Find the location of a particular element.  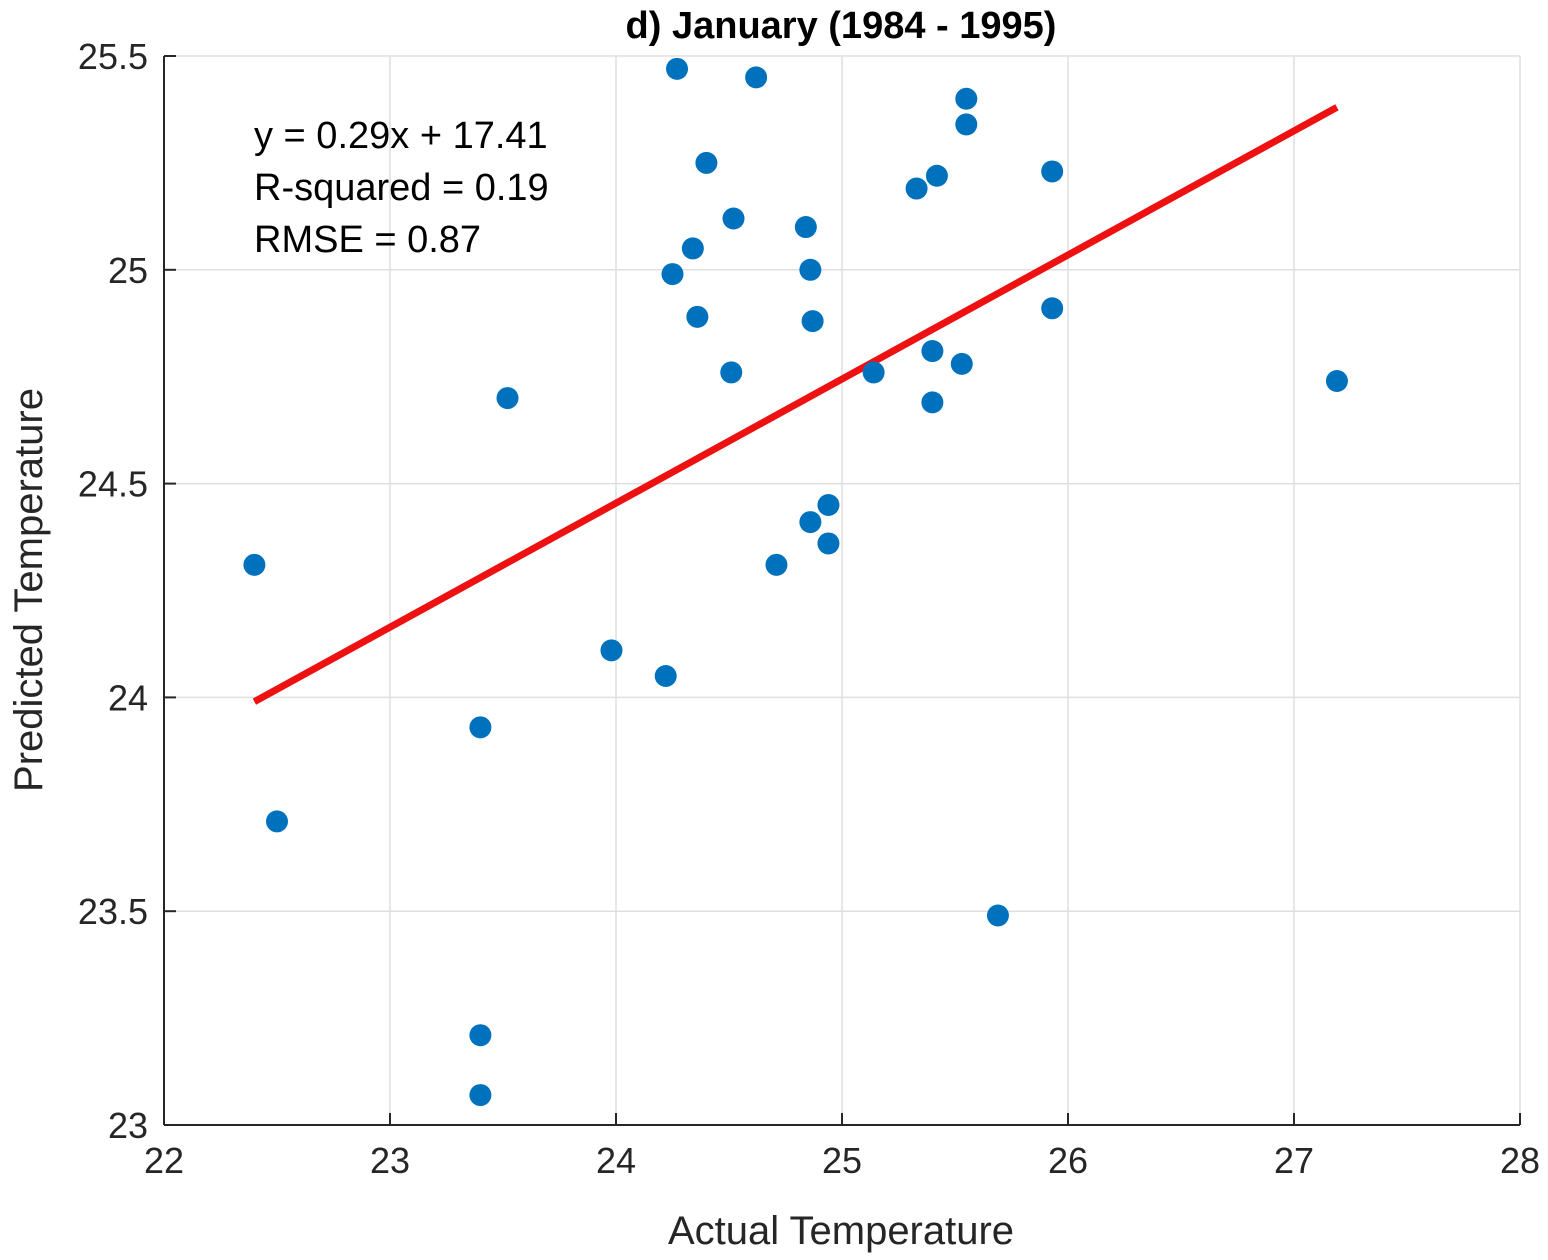

x-tick-label: 22 is located at coordinates (164, 1160).